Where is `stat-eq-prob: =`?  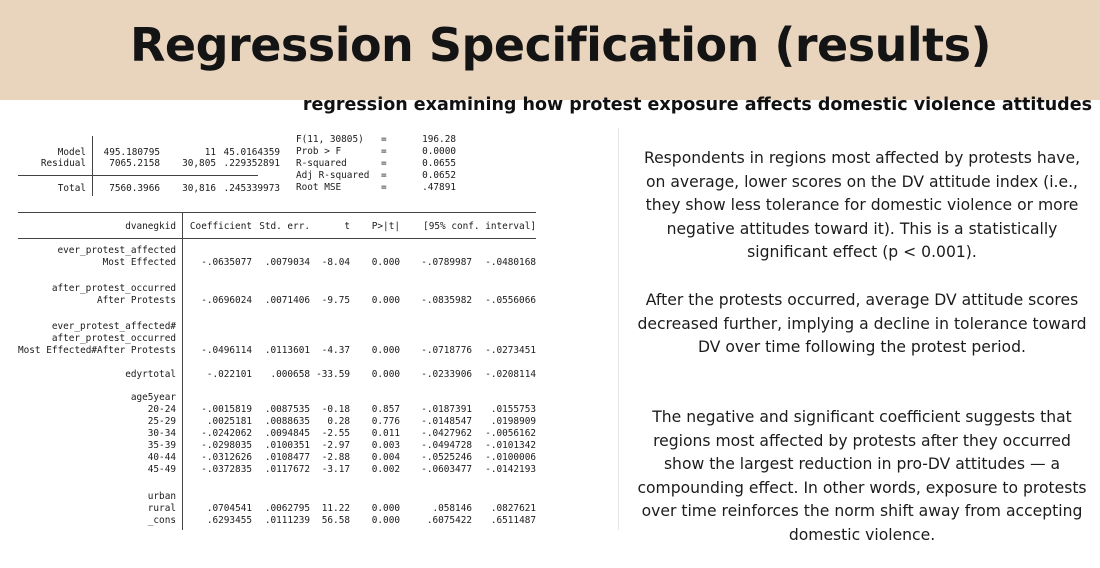 stat-eq-prob: = is located at coordinates (384, 151).